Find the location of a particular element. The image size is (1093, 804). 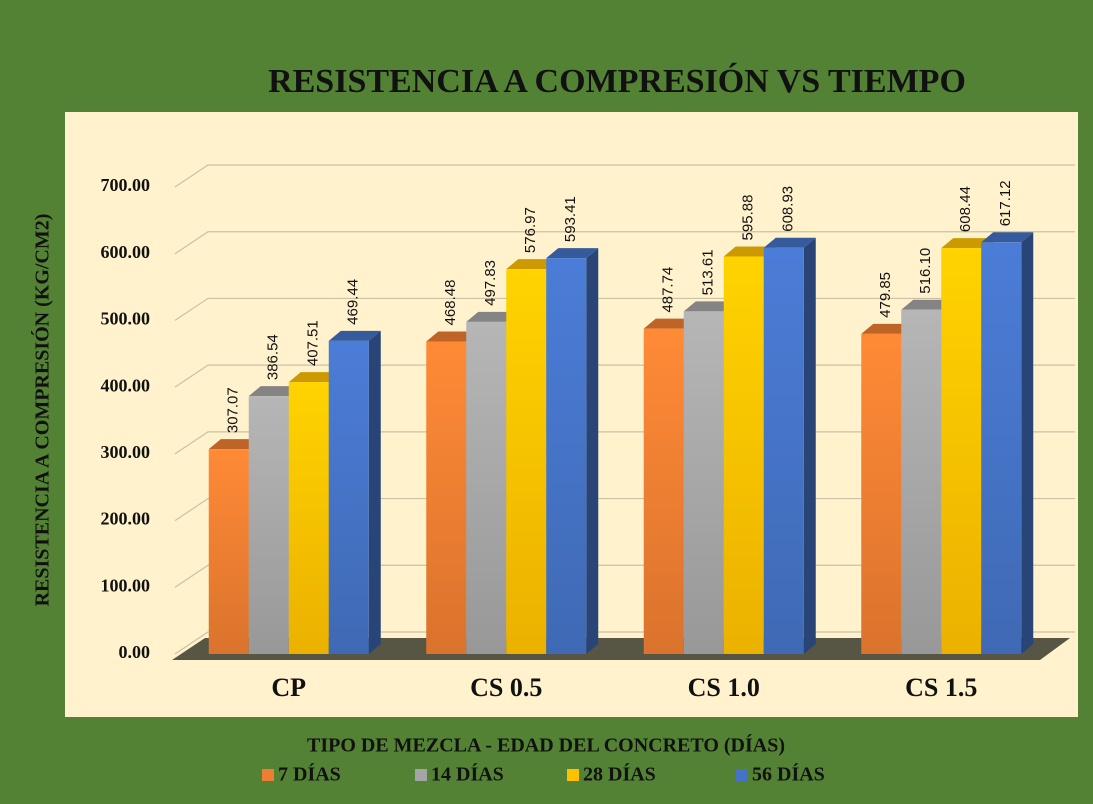

data-label: 386.54 is located at coordinates (273, 357).